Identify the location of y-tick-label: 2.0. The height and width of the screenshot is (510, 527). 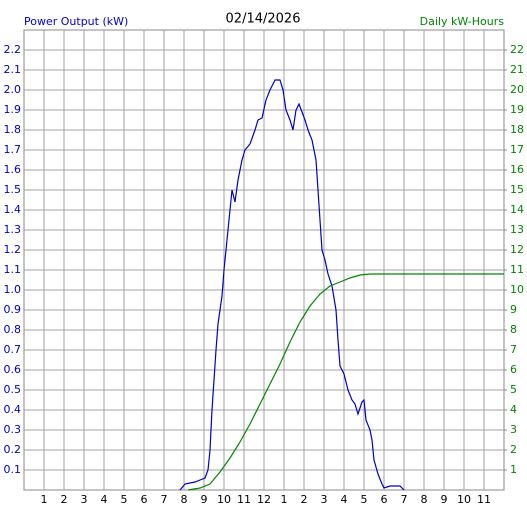
(13, 89).